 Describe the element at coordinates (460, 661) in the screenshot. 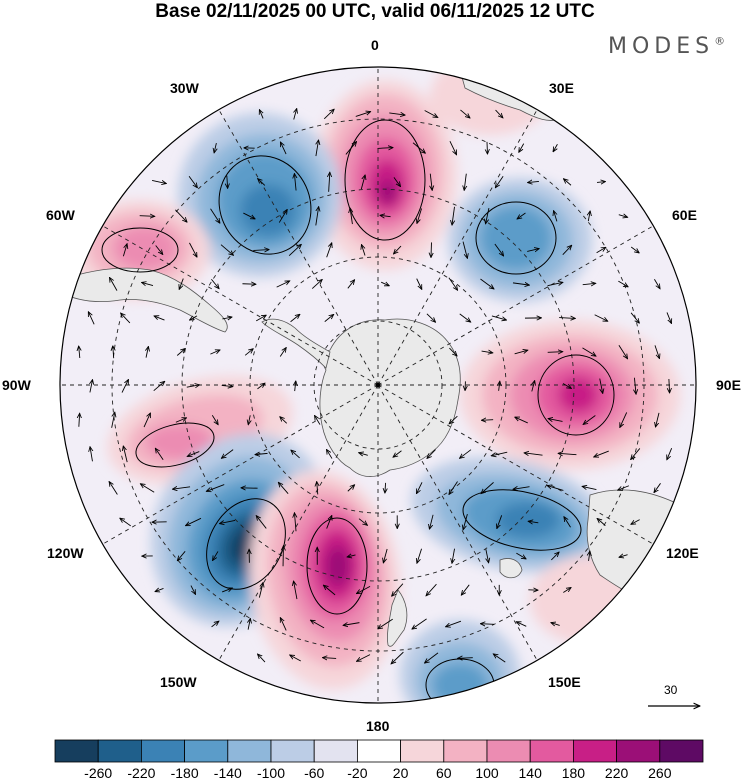

I see `anom-negative-155e` at that location.